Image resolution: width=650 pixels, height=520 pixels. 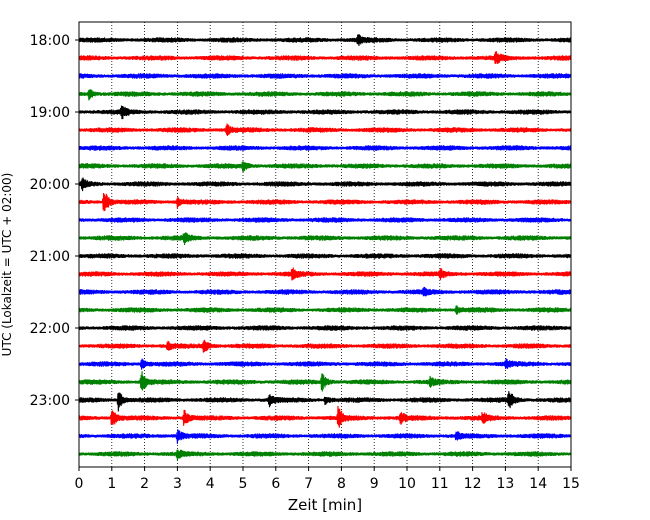 I want to click on y-axis-label: UTC (Lokalzeit = UTC + 02:00), so click(x=7, y=265).